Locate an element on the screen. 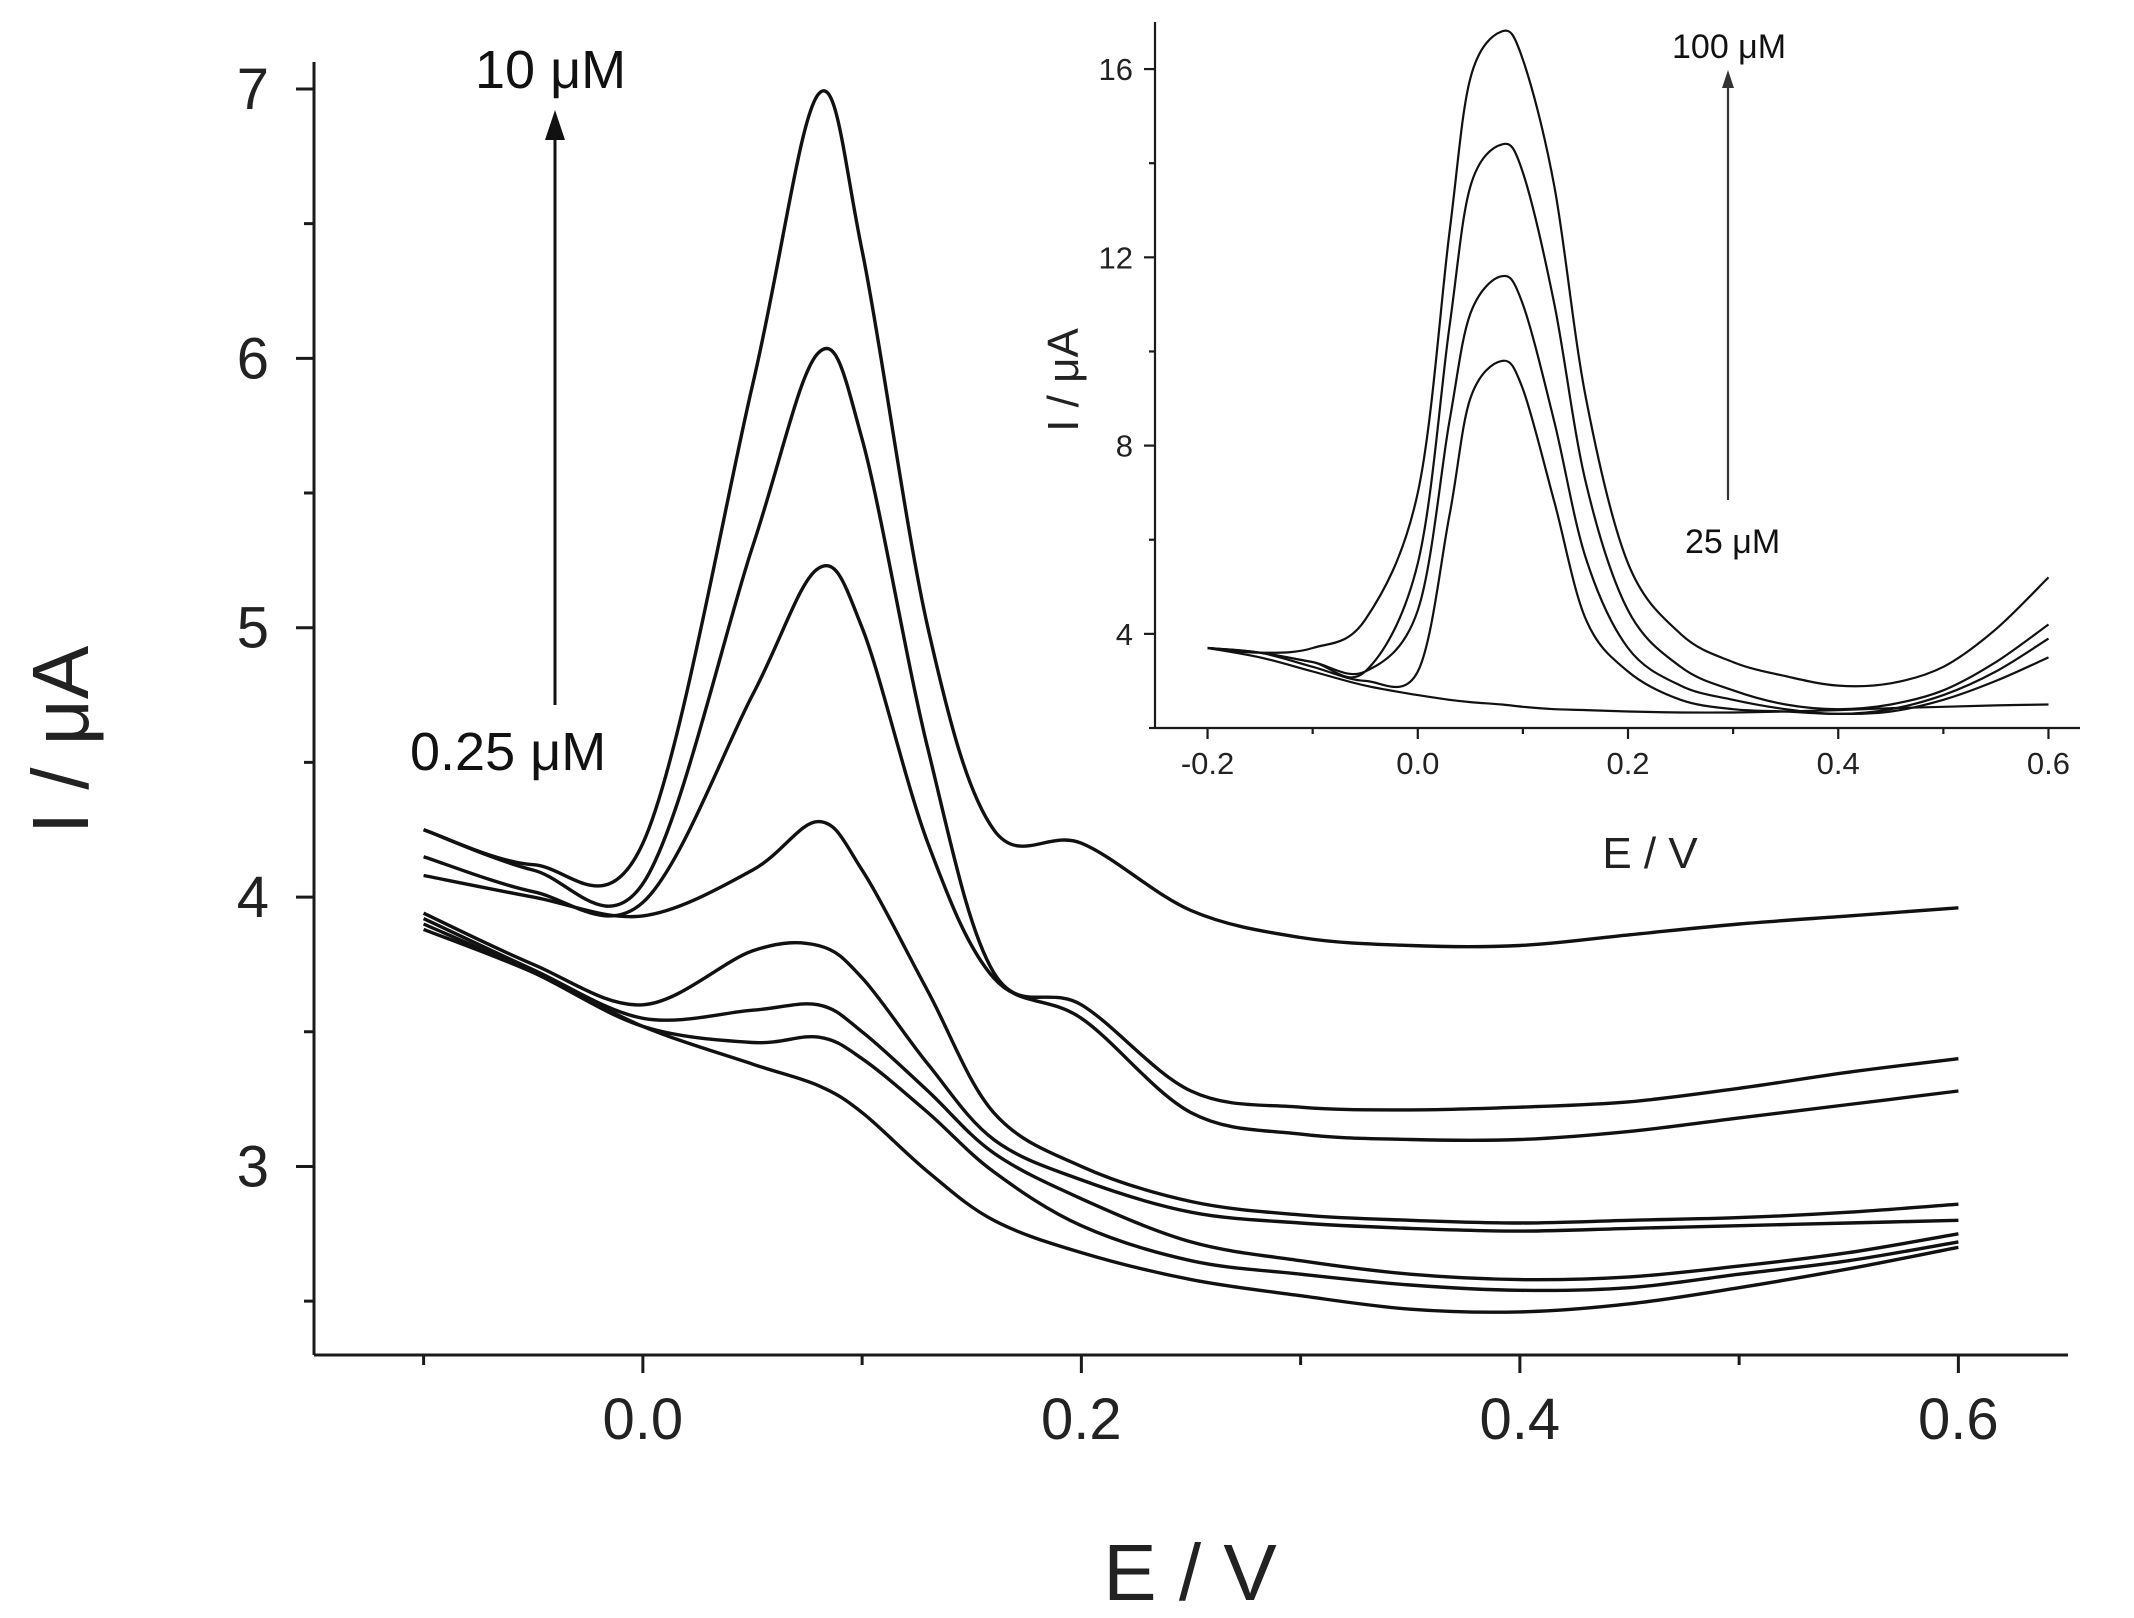 The width and height of the screenshot is (2134, 1618). inset-y-axis-title: I / μA is located at coordinates (1063, 380).